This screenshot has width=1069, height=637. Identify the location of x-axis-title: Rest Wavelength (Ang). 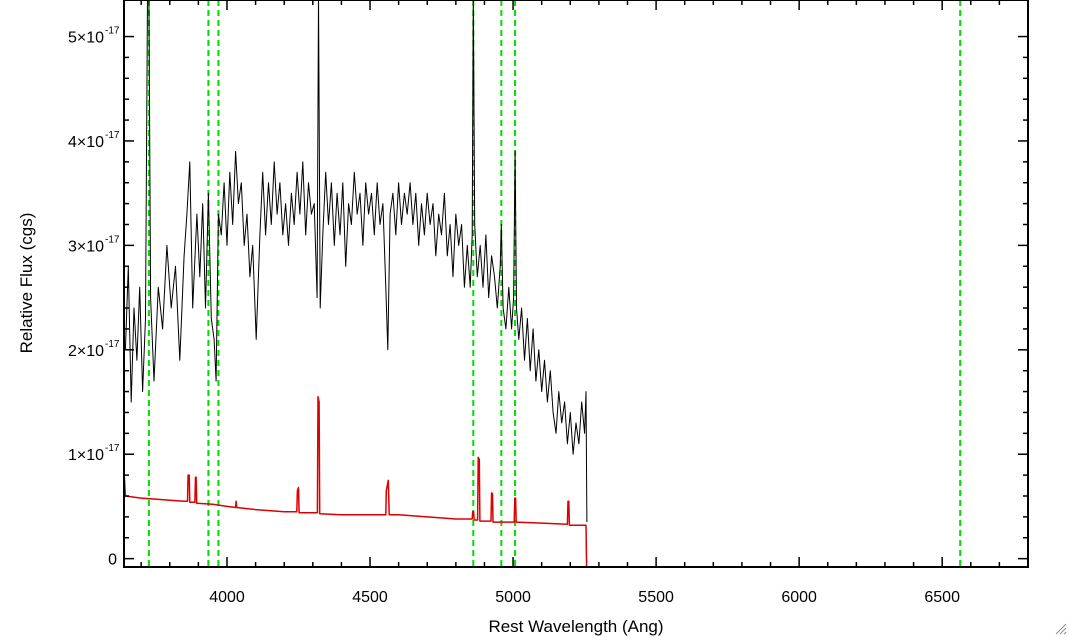
(575, 626).